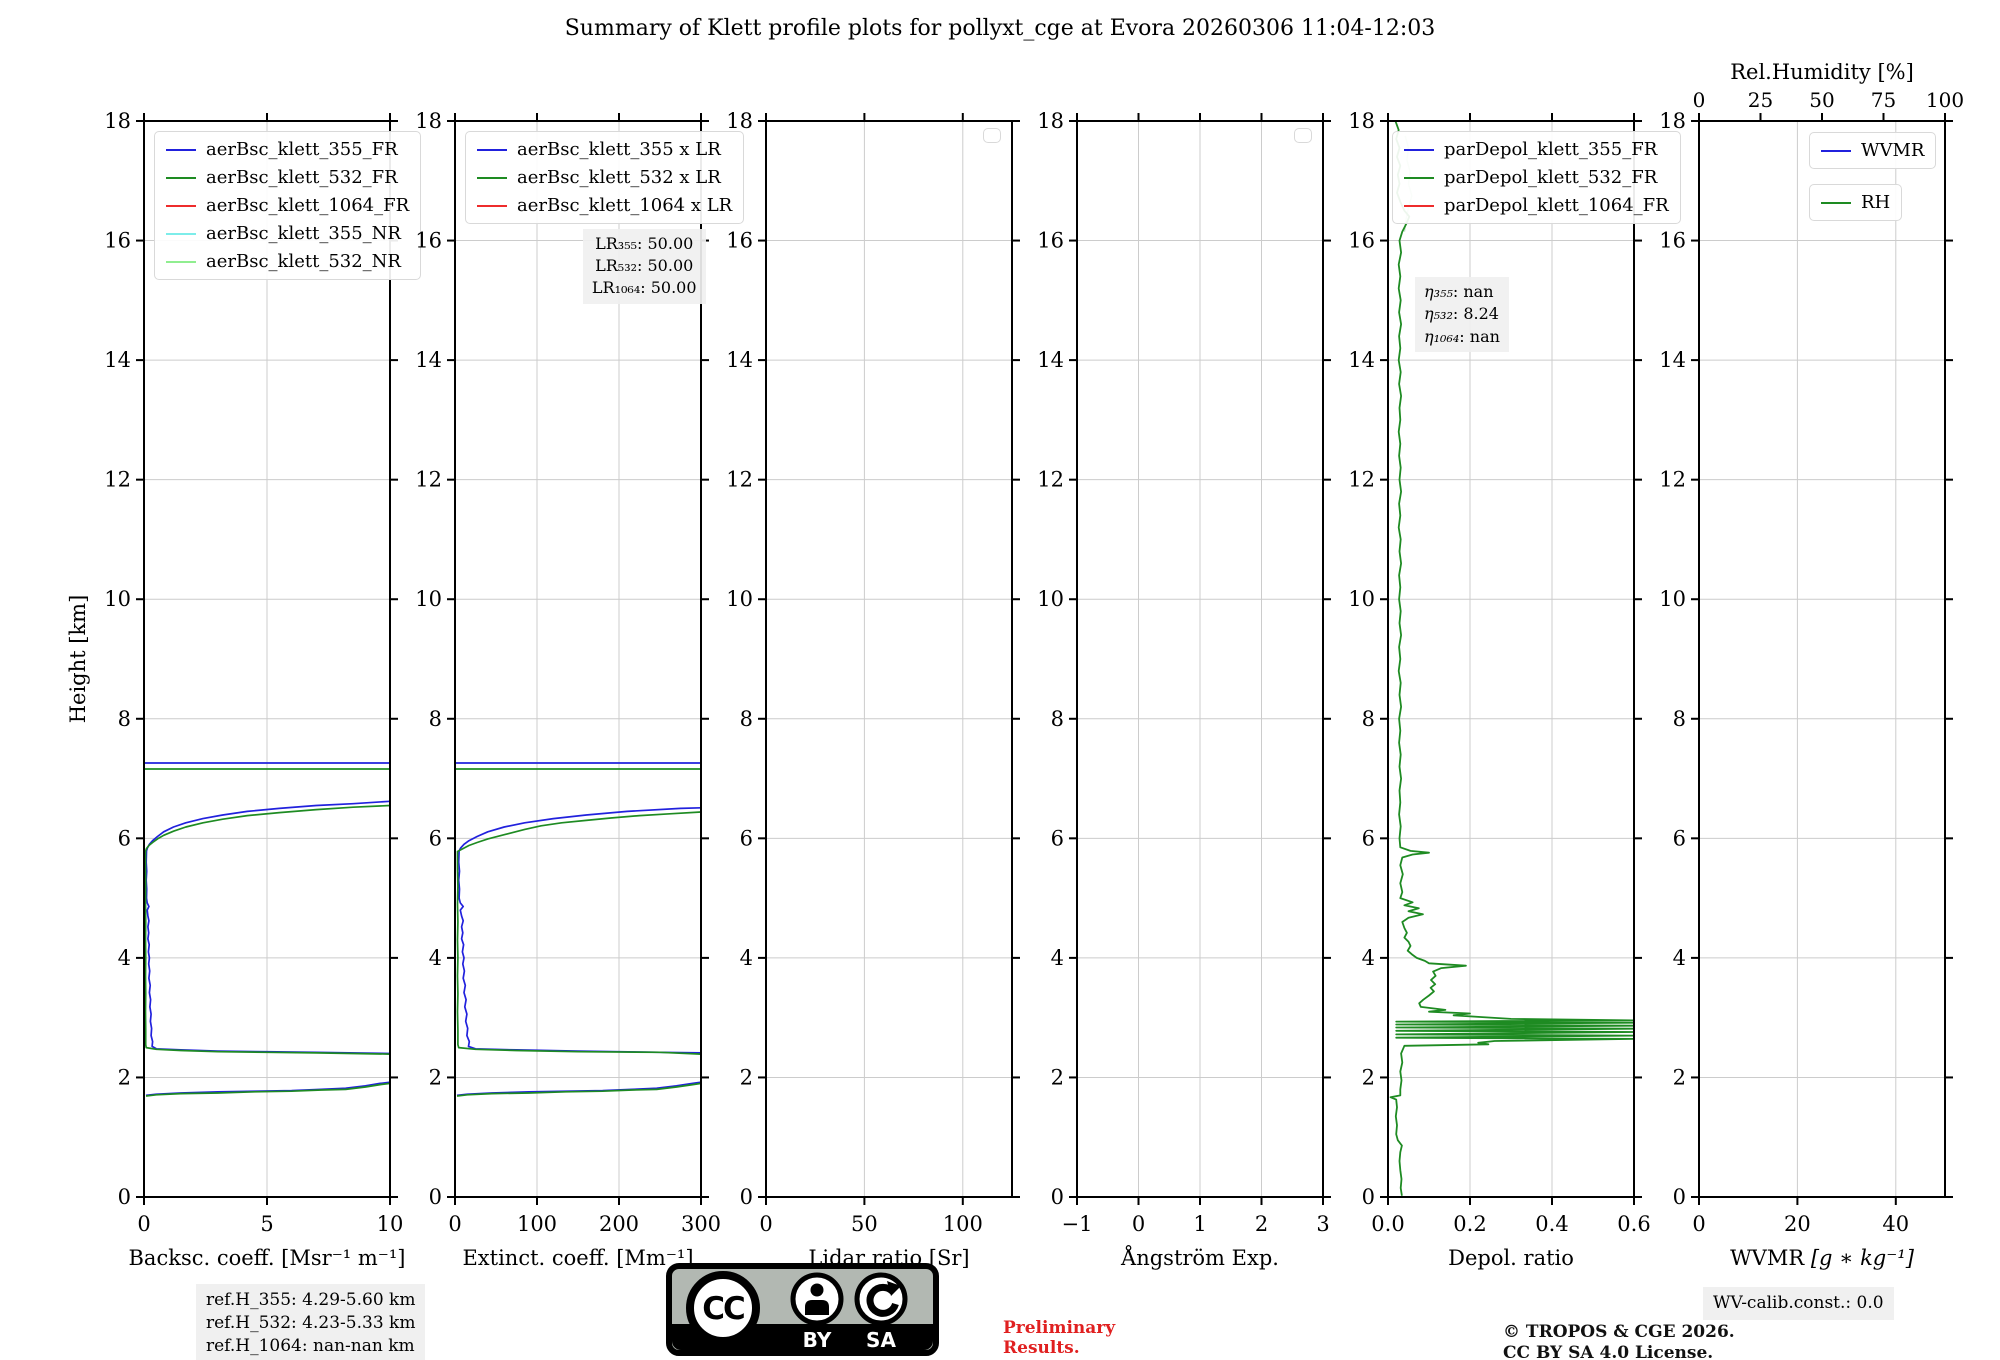  Describe the element at coordinates (1462, 315) in the screenshot. I see `annotation-plot-5-1: η₃₅₅: nan η₅₃₂: 8.24 η₁₀₆₄: nan` at that location.